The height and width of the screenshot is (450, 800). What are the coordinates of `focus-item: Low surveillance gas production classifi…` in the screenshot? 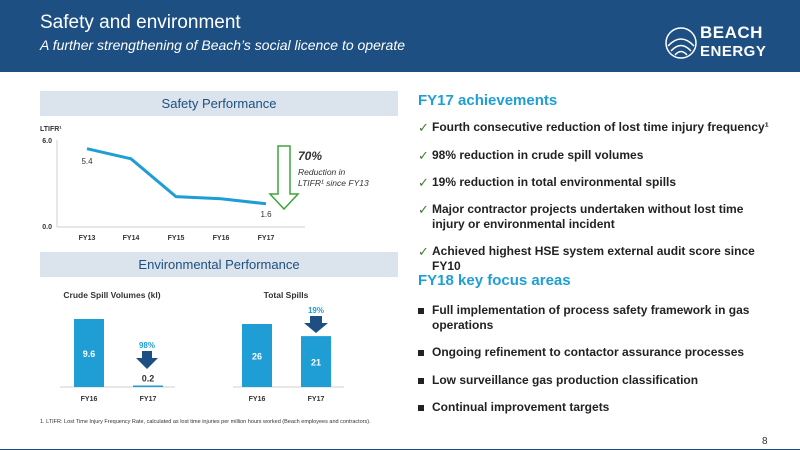 It's located at (598, 380).